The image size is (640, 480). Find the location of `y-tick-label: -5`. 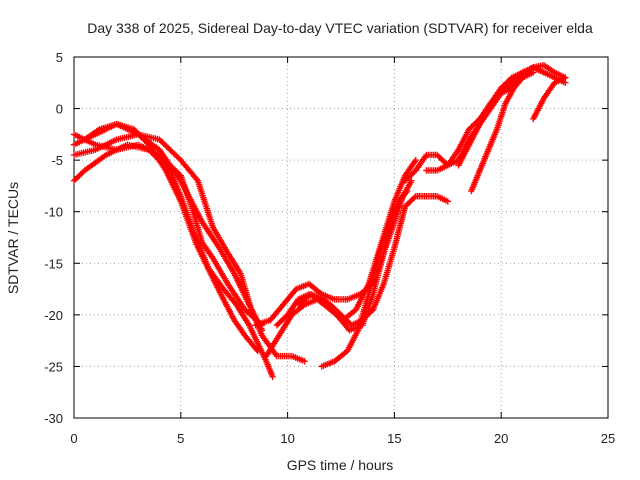

y-tick-label: -5 is located at coordinates (57, 160).